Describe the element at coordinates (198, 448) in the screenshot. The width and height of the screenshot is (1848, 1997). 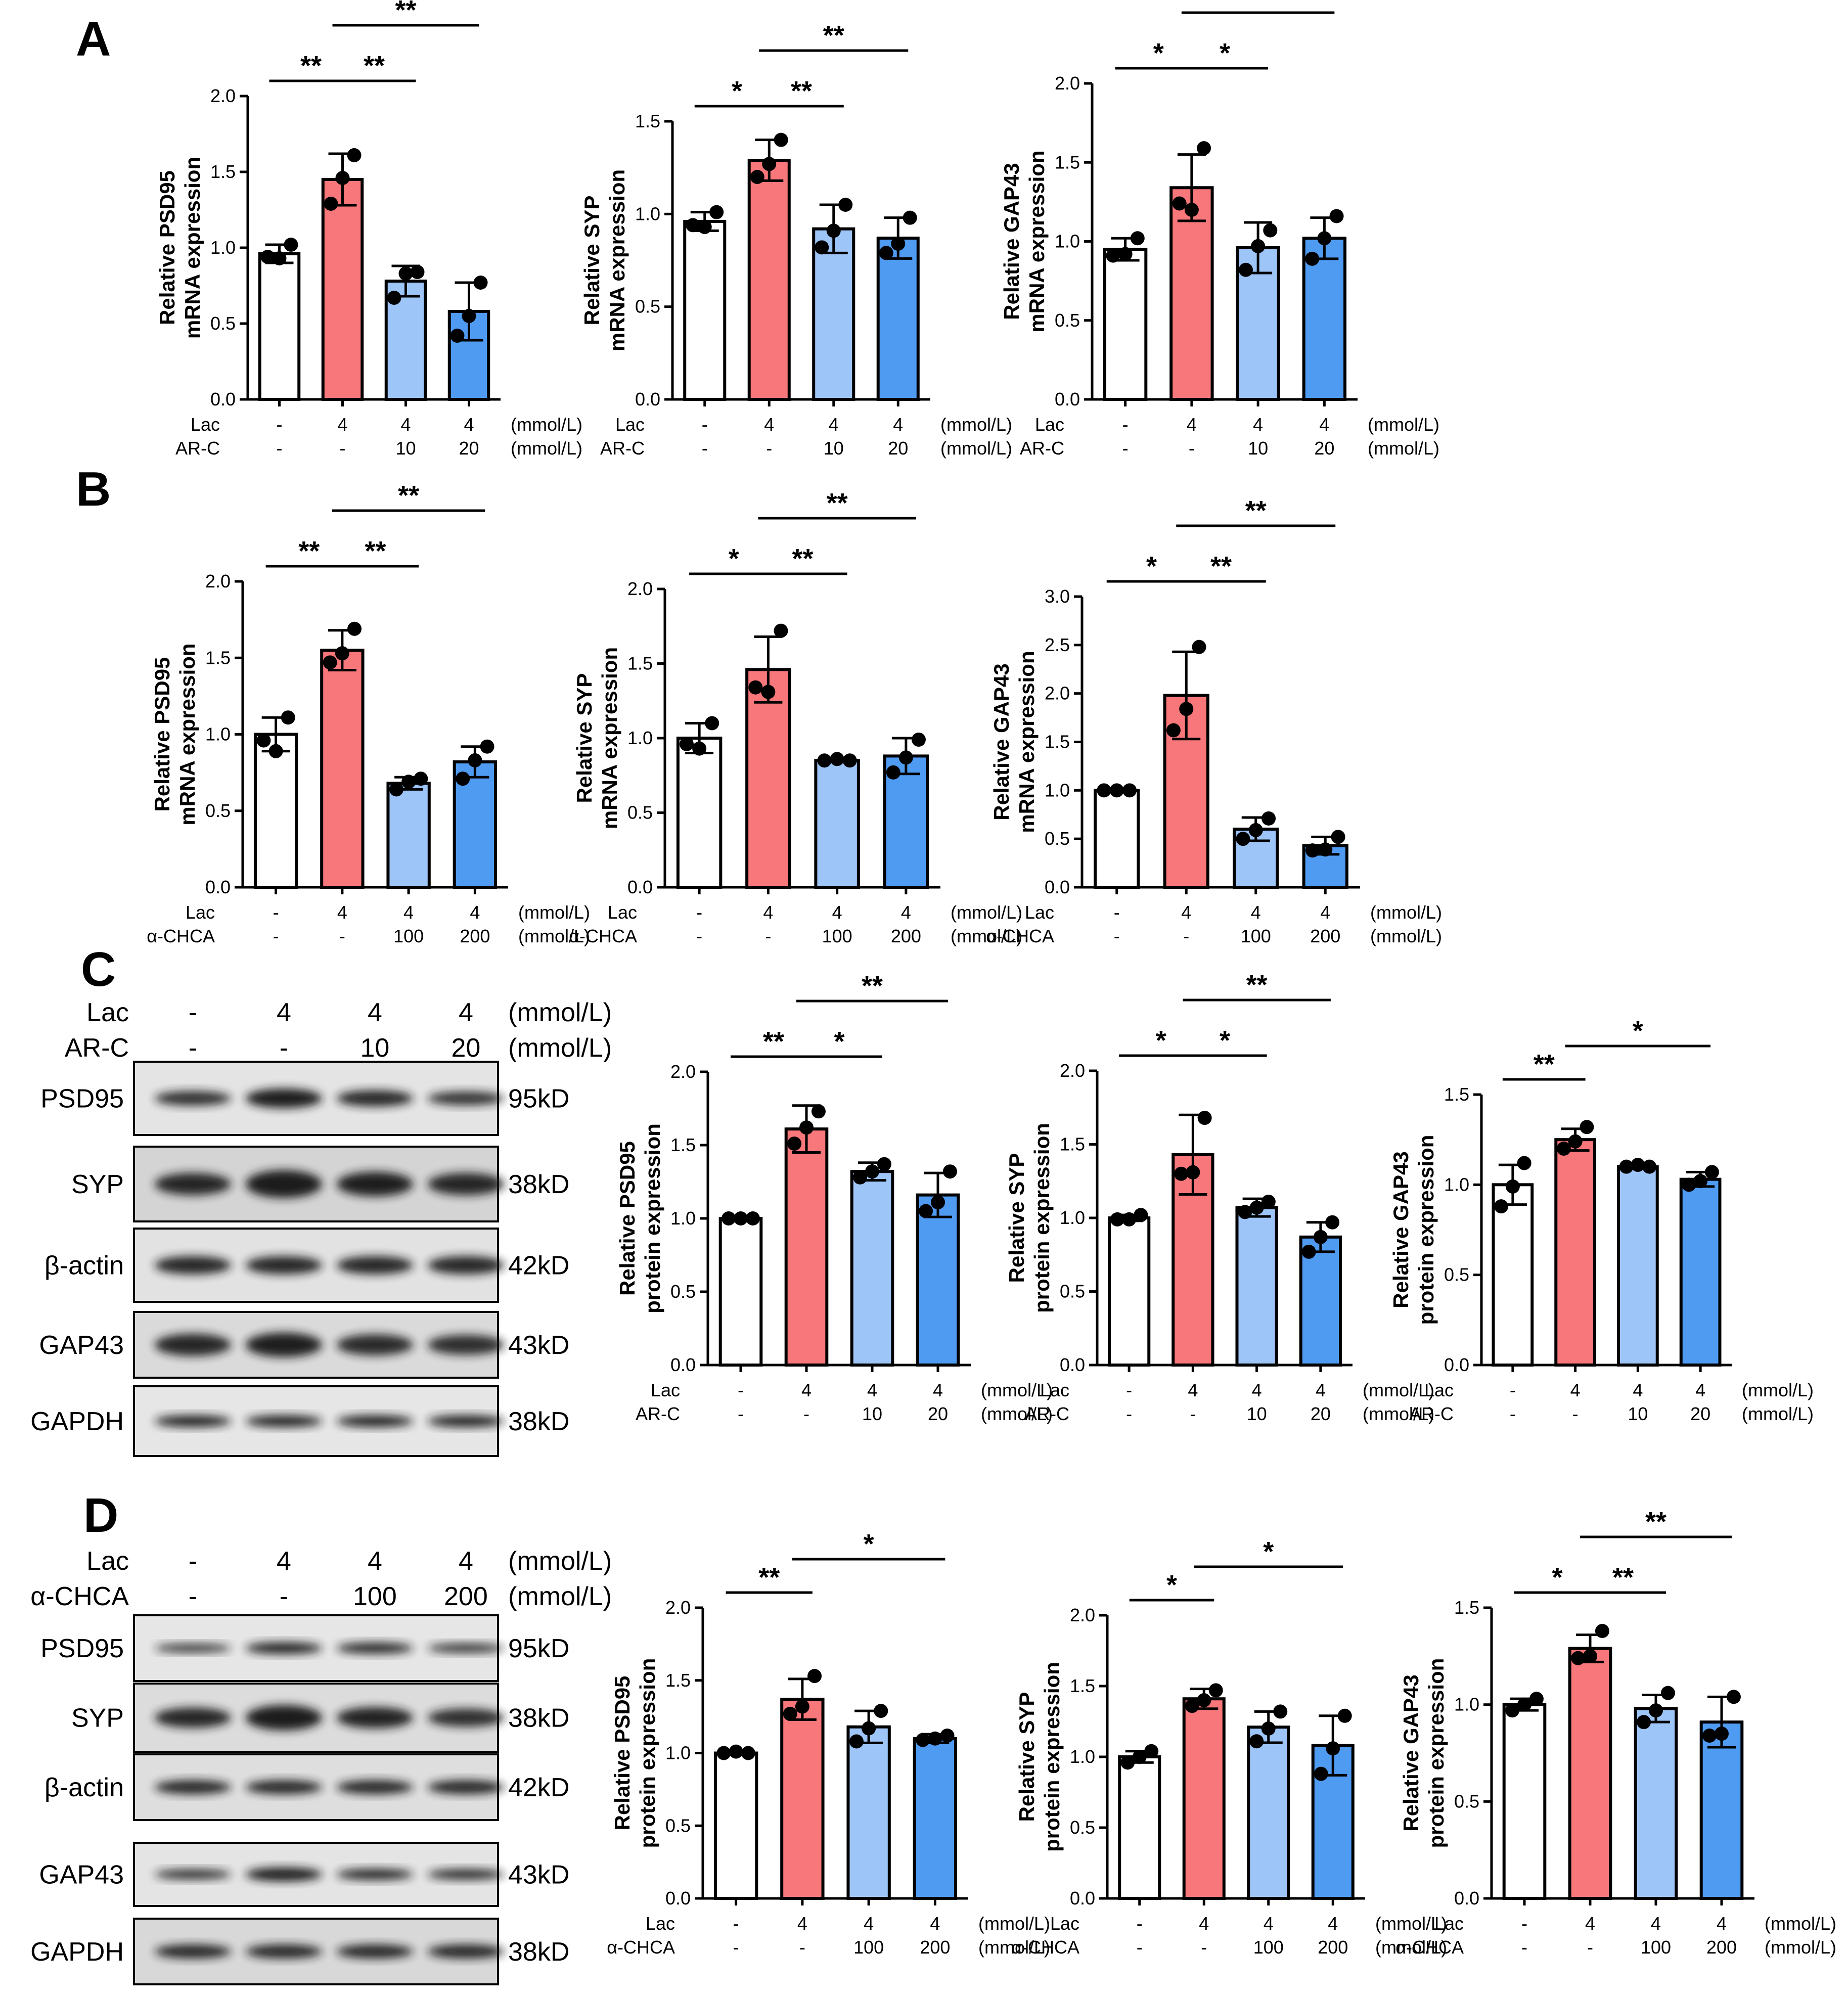
I see `condition-label: AR-C` at that location.